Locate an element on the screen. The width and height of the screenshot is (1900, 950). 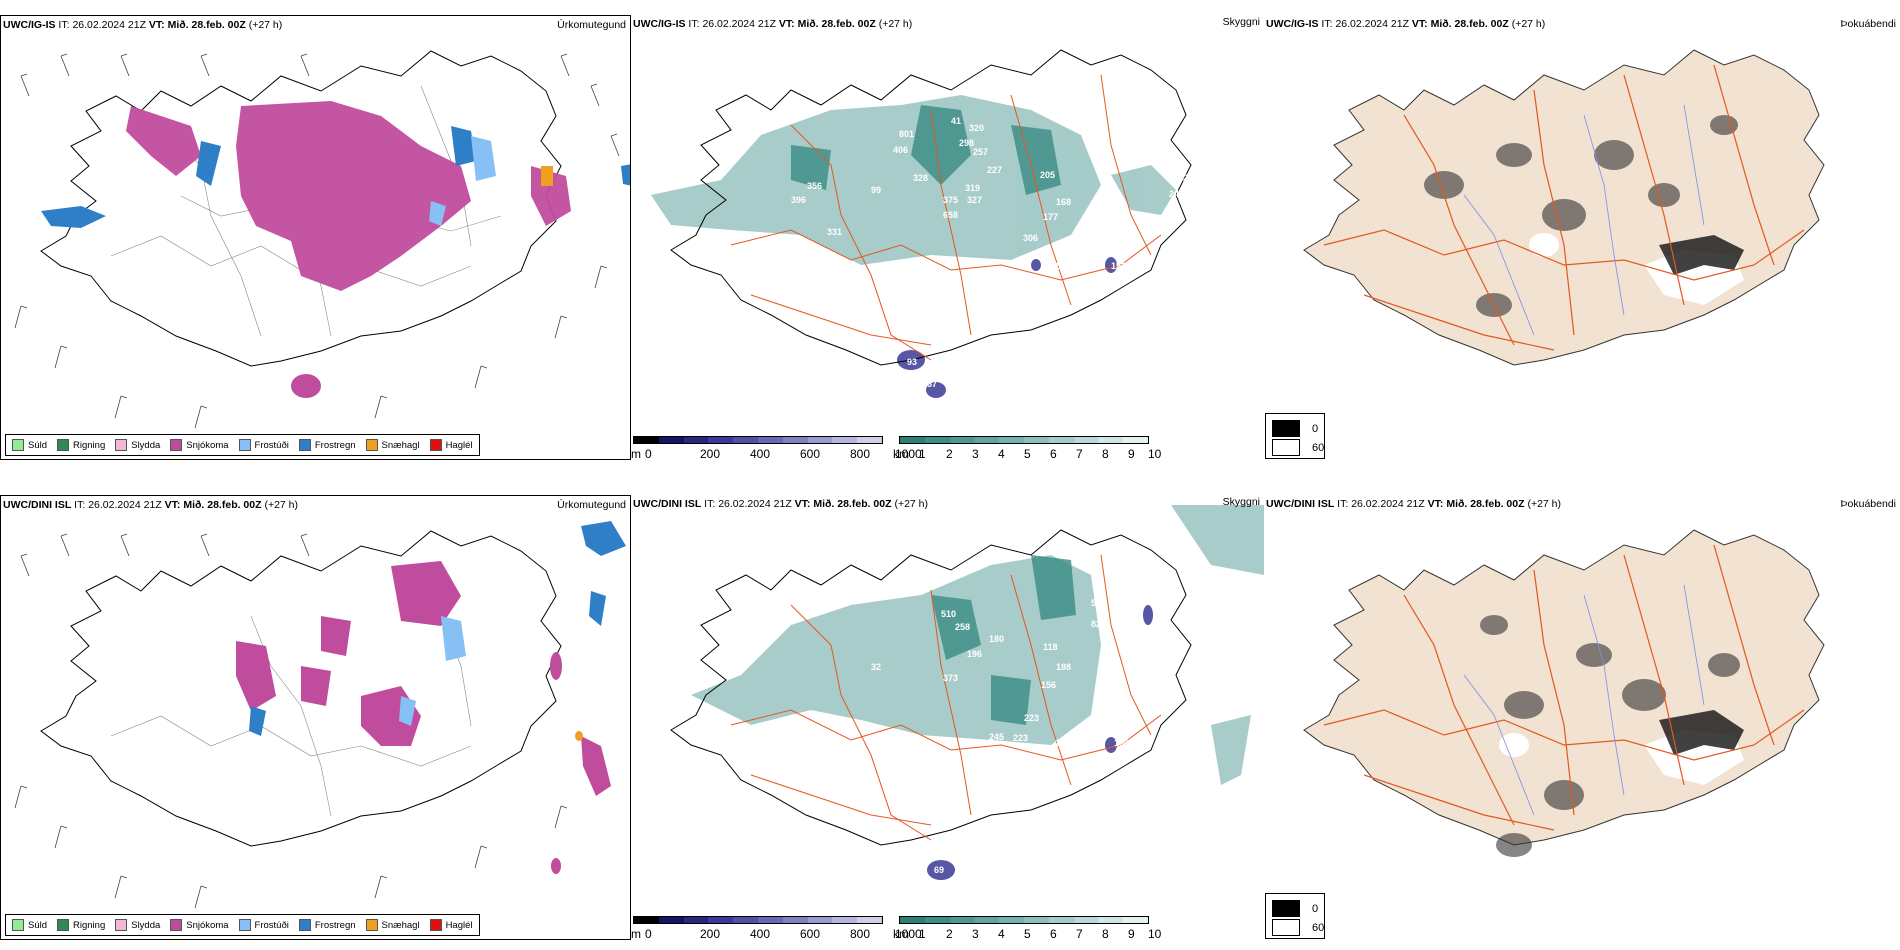
cloud-height-label: 177 is located at coordinates (1051, 217).